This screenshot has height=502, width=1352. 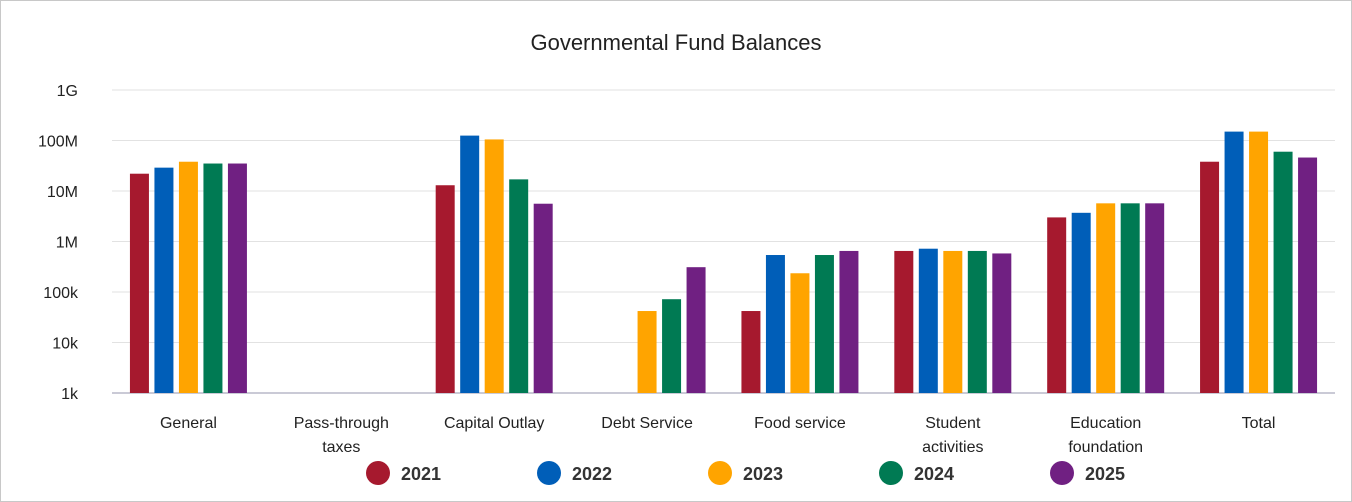 What do you see at coordinates (65, 344) in the screenshot?
I see `y-tick-label: 10k` at bounding box center [65, 344].